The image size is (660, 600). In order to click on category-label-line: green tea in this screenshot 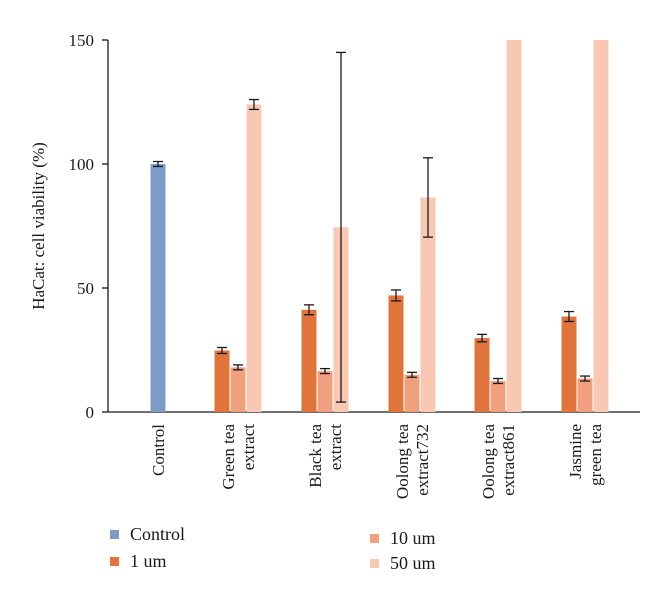, I will do `click(595, 455)`.